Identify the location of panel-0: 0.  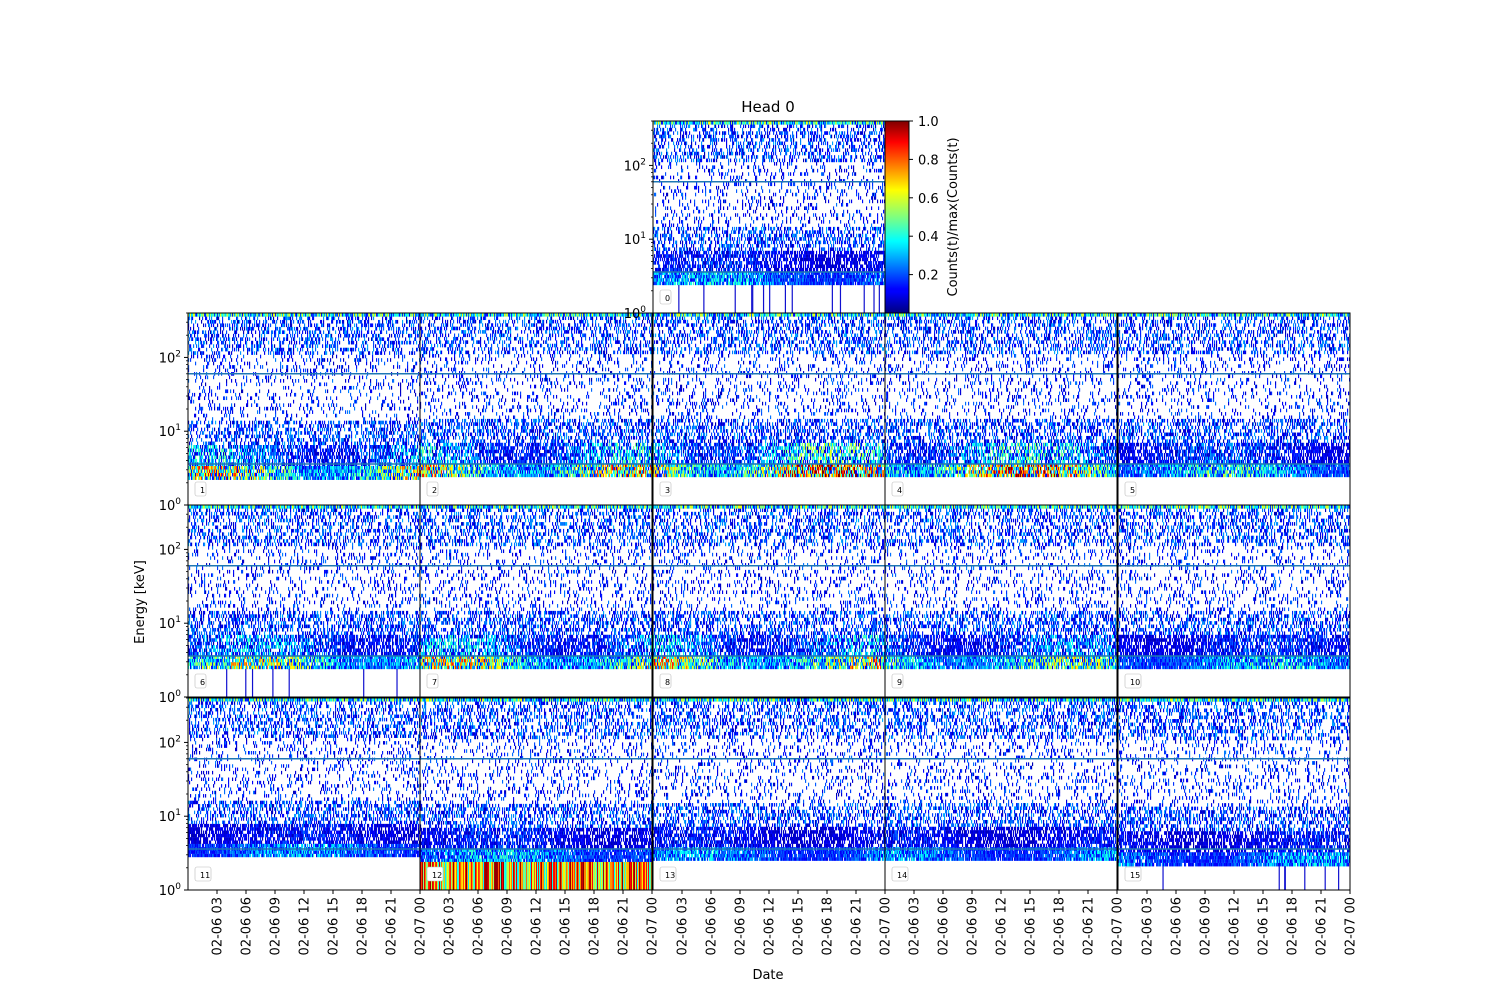
(769, 217).